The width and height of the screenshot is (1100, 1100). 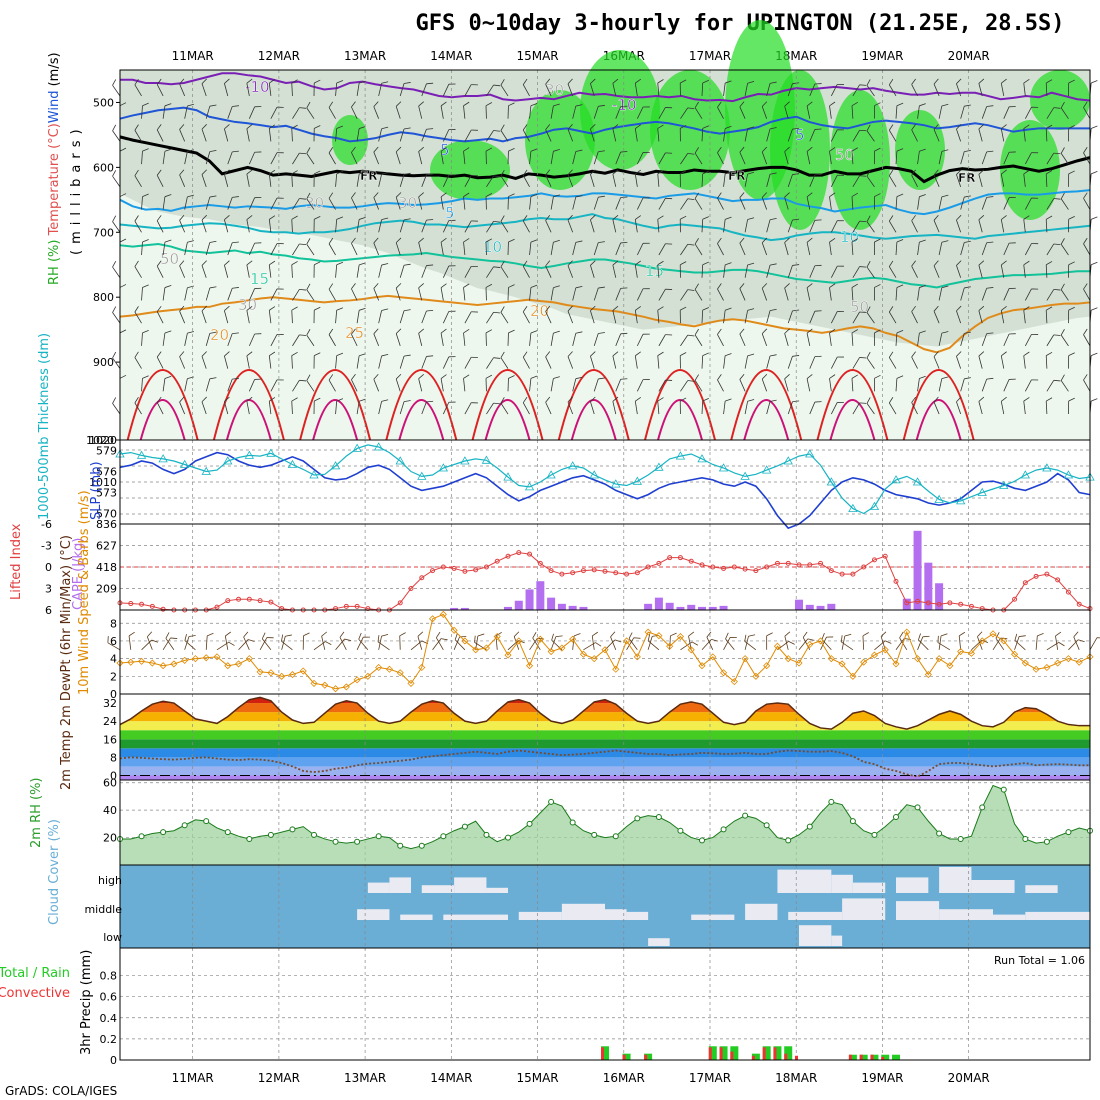 I want to click on precip-total-bar, so click(x=626, y=1056).